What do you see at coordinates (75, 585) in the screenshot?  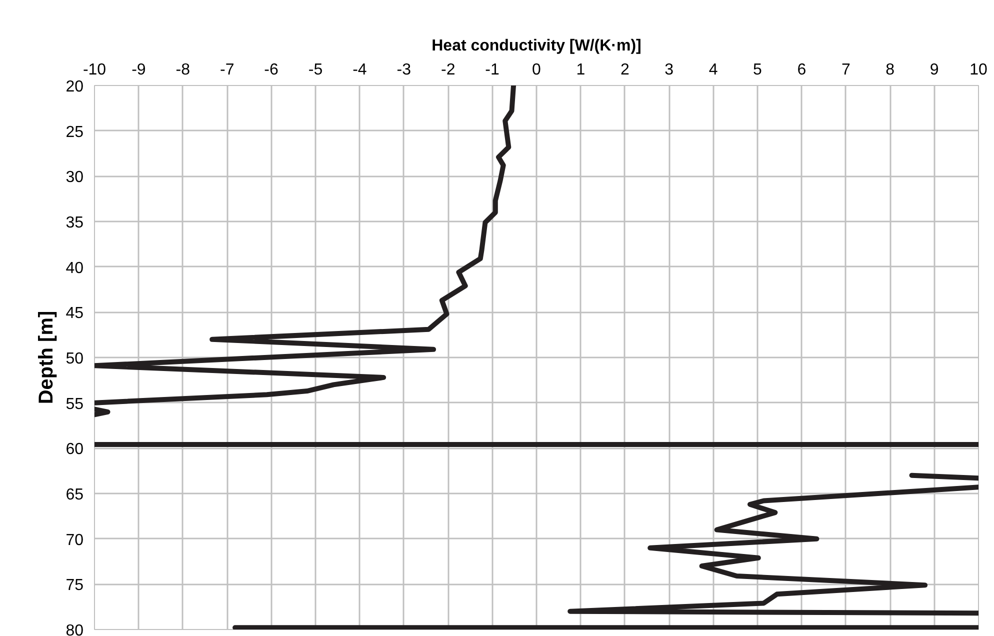 I see `y-tick-label: 75` at bounding box center [75, 585].